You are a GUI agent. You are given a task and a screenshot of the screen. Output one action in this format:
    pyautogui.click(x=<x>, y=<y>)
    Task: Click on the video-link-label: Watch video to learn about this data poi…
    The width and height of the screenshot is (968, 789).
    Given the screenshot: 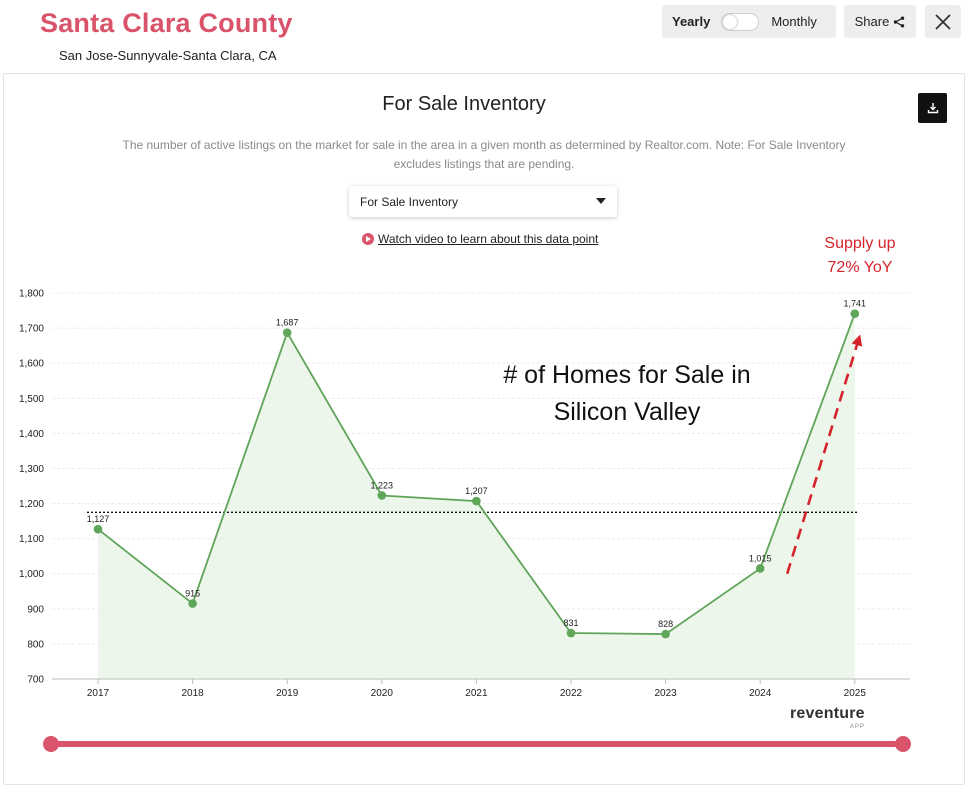 What is the action you would take?
    pyautogui.click(x=488, y=239)
    